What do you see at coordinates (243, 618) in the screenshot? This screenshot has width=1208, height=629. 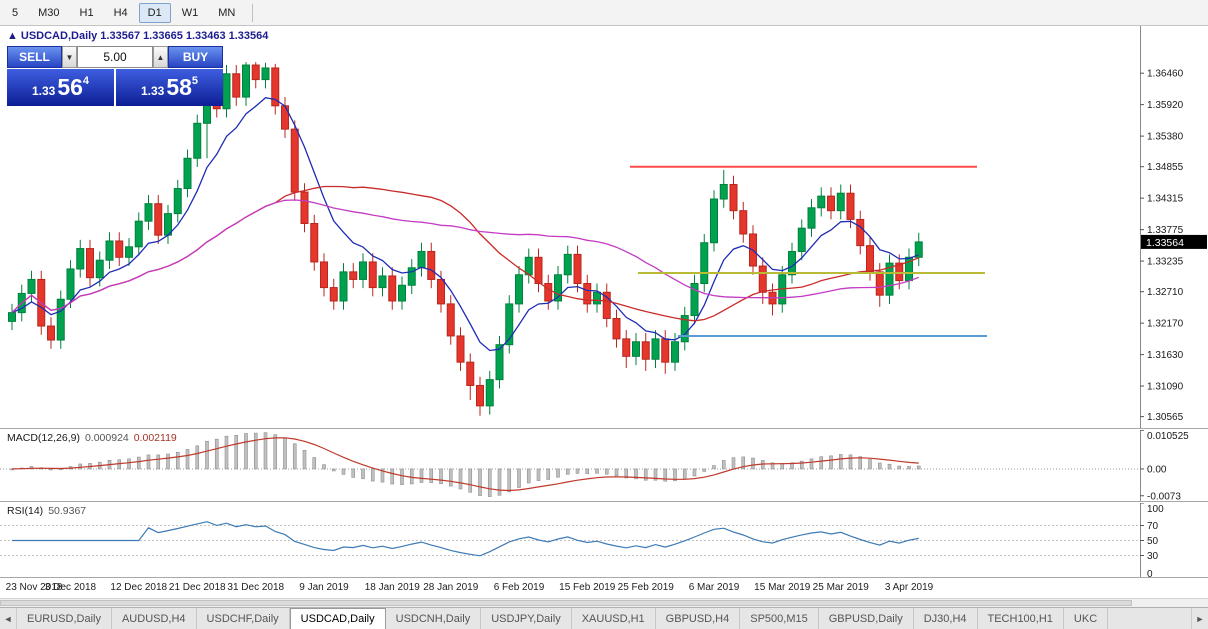 I see `tab-usdchf-daily: USDCHF,Daily` at bounding box center [243, 618].